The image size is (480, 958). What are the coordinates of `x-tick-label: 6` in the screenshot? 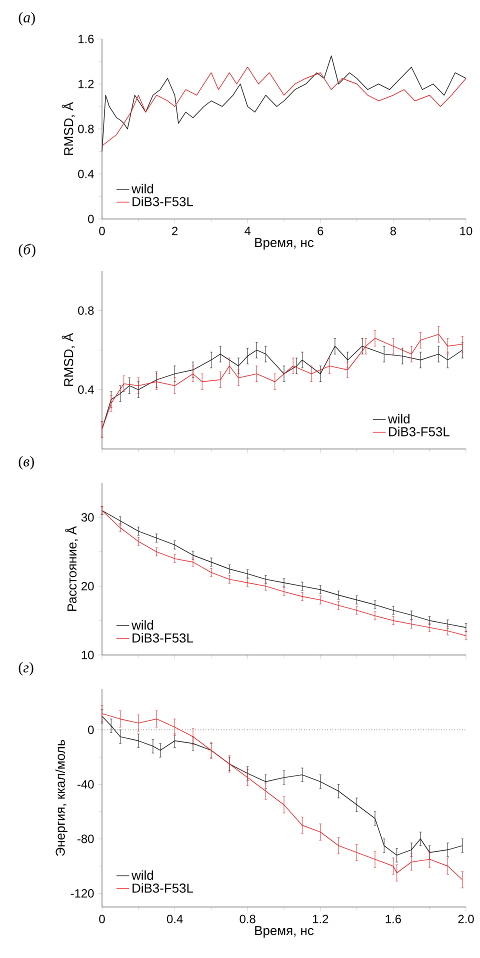 It's located at (321, 231).